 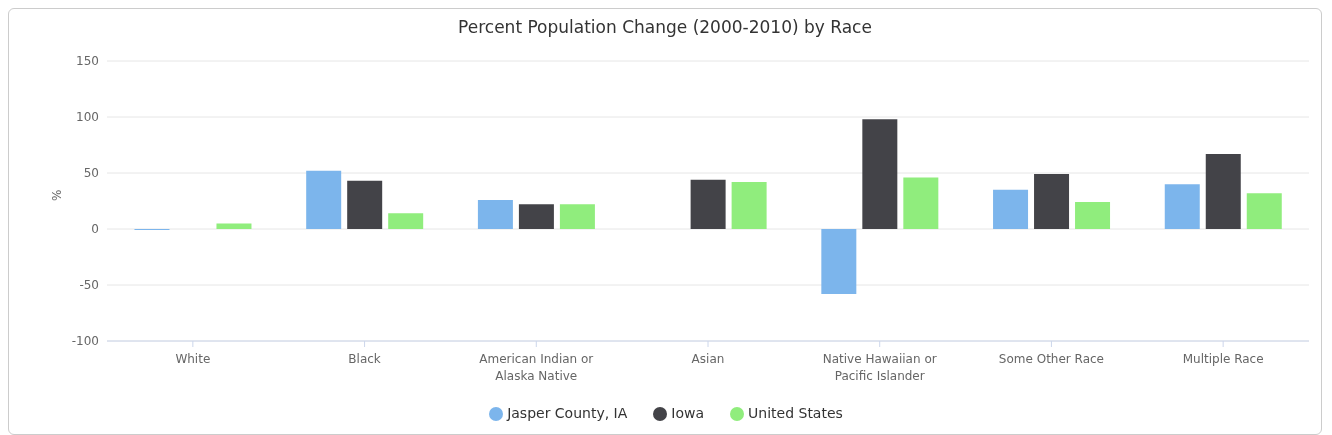 What do you see at coordinates (364, 359) in the screenshot?
I see `x-tick-label: Black` at bounding box center [364, 359].